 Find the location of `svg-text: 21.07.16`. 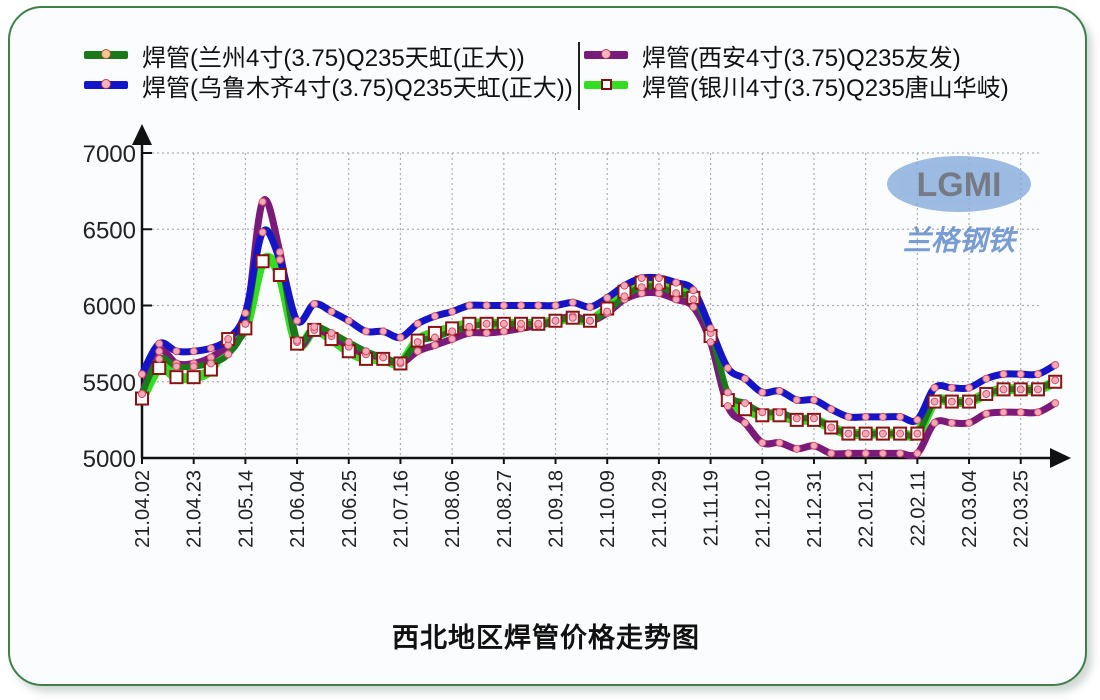

svg-text: 21.07.16 is located at coordinates (401, 509).